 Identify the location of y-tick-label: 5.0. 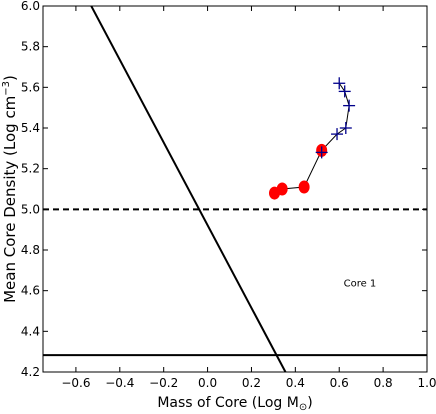
(30, 209).